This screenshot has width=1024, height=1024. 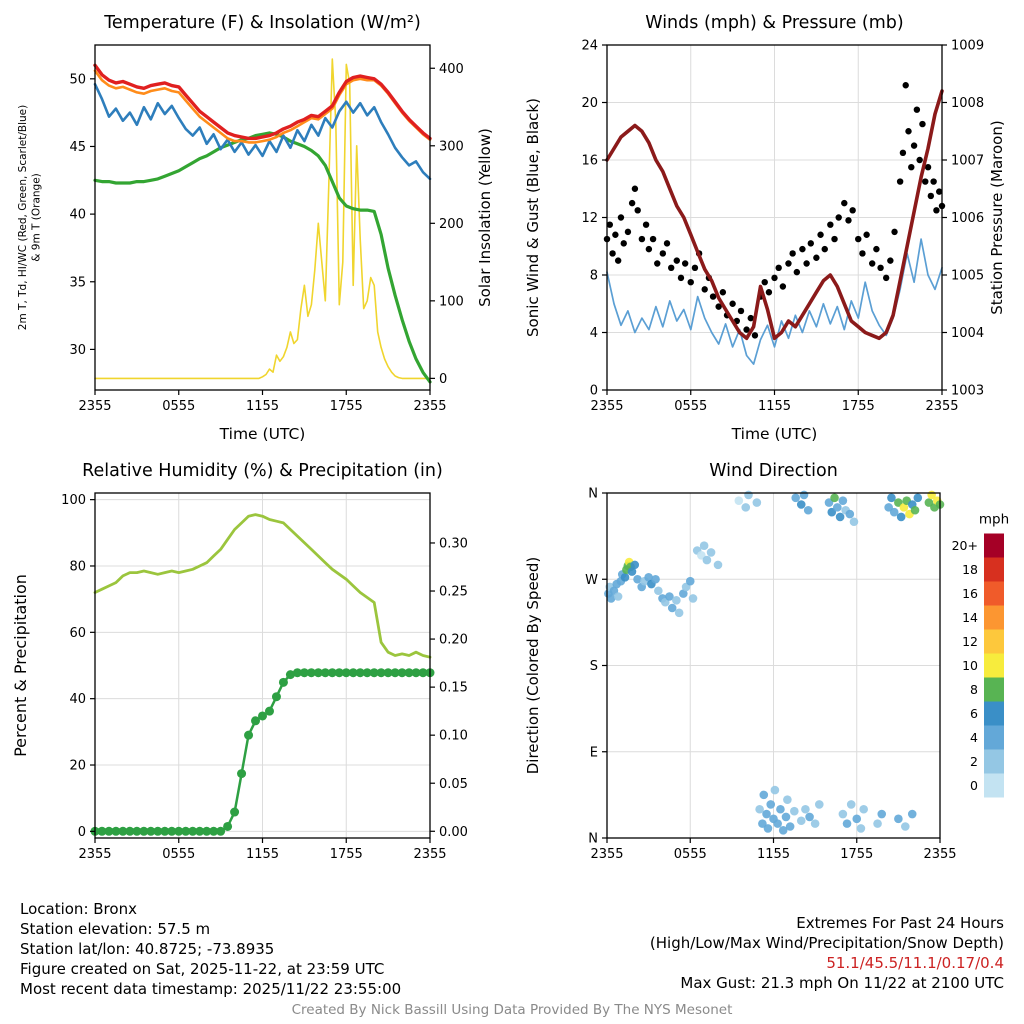 I want to click on svg-text: 18, so click(x=970, y=569).